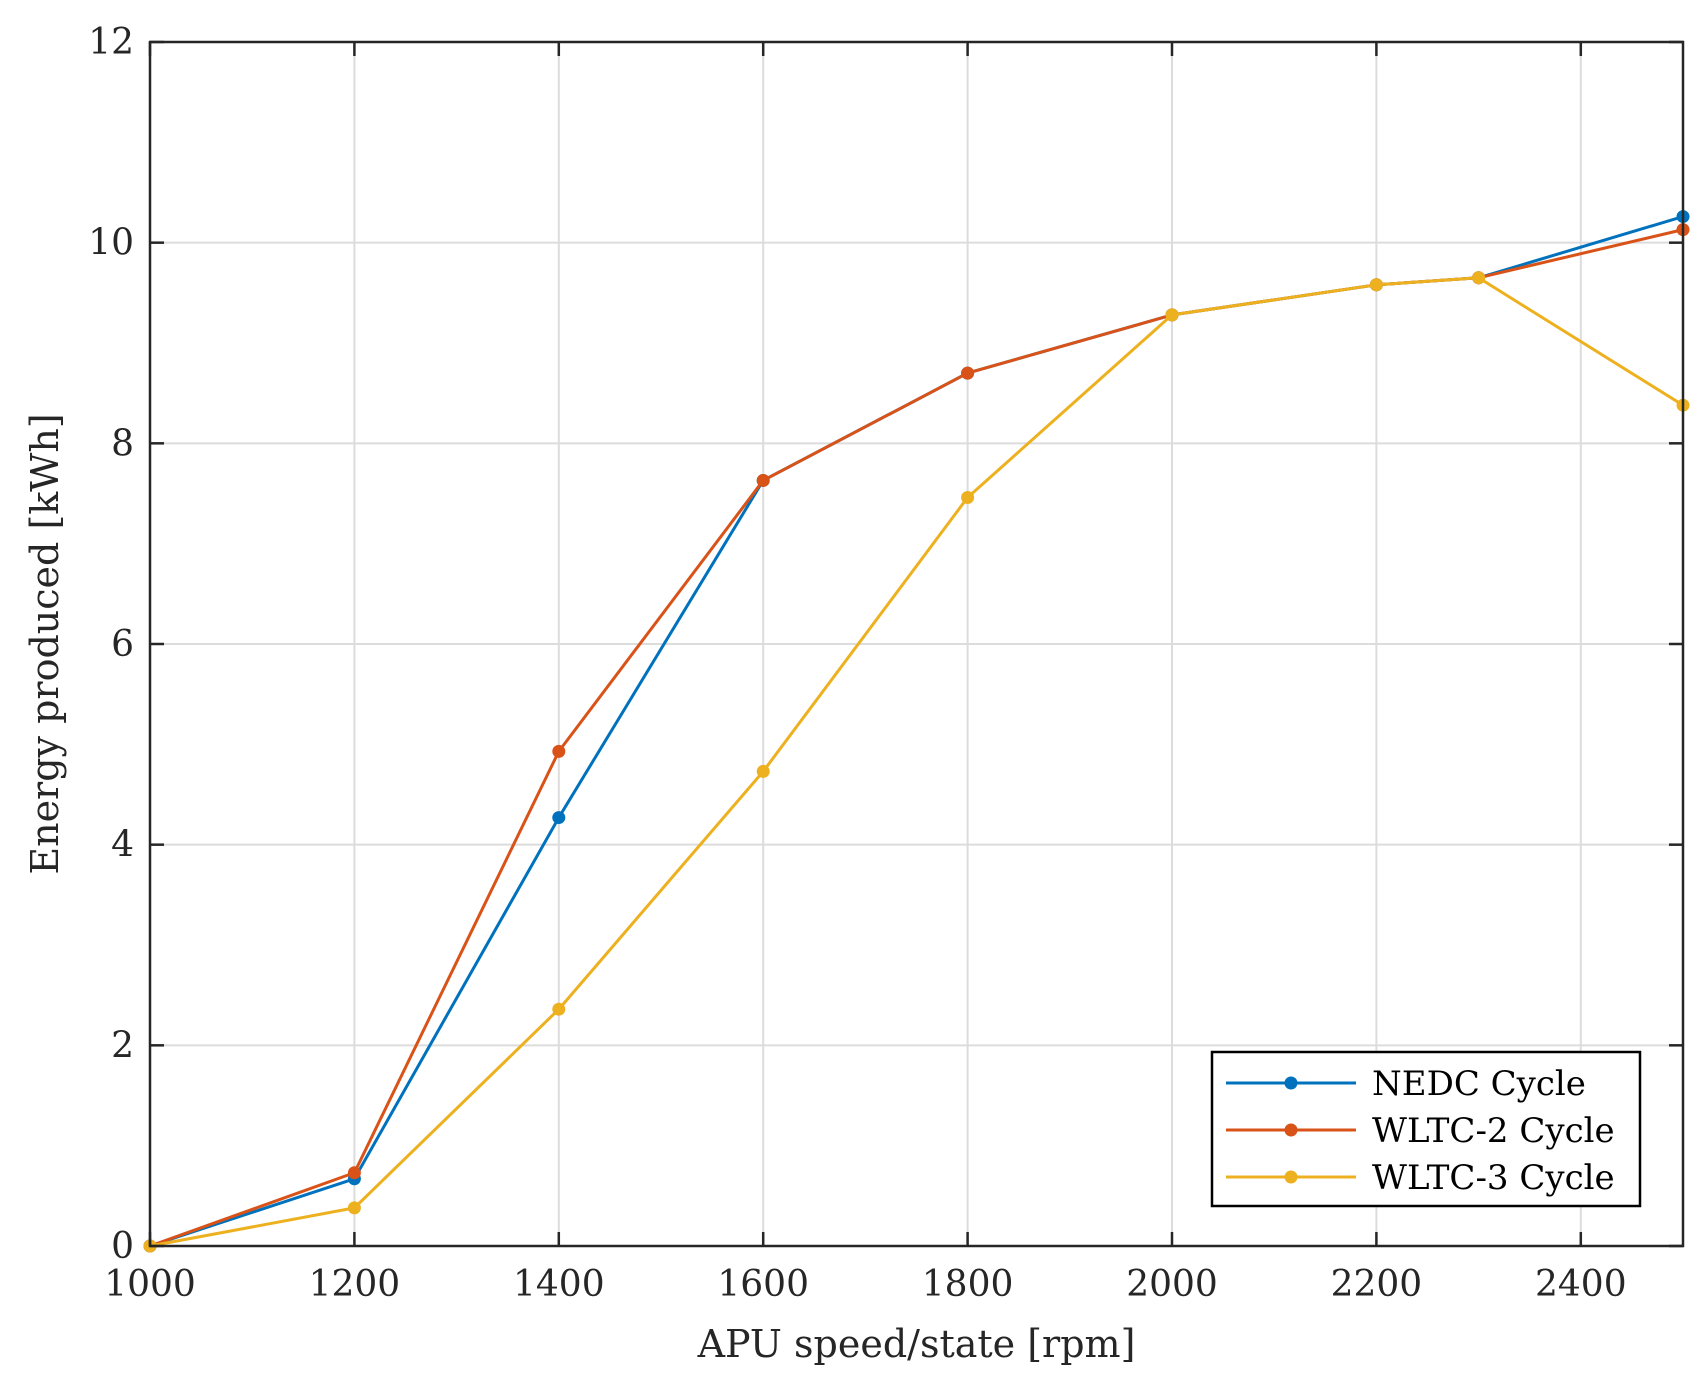 The height and width of the screenshot is (1384, 1700). What do you see at coordinates (150, 1284) in the screenshot?
I see `x-tick-label: 1000` at bounding box center [150, 1284].